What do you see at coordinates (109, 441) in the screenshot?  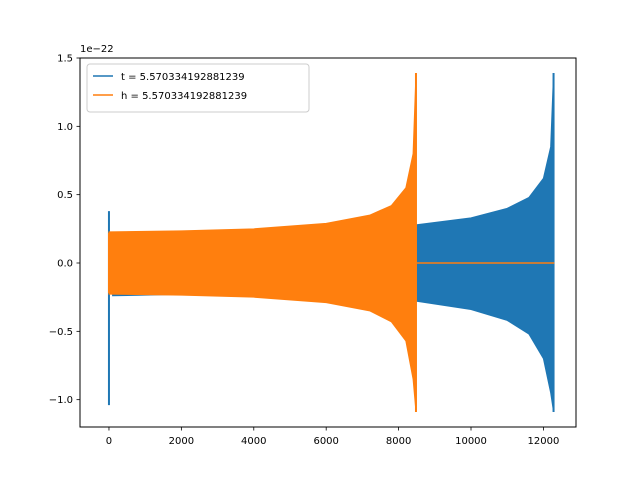 I see `x-tick-label: 0` at bounding box center [109, 441].